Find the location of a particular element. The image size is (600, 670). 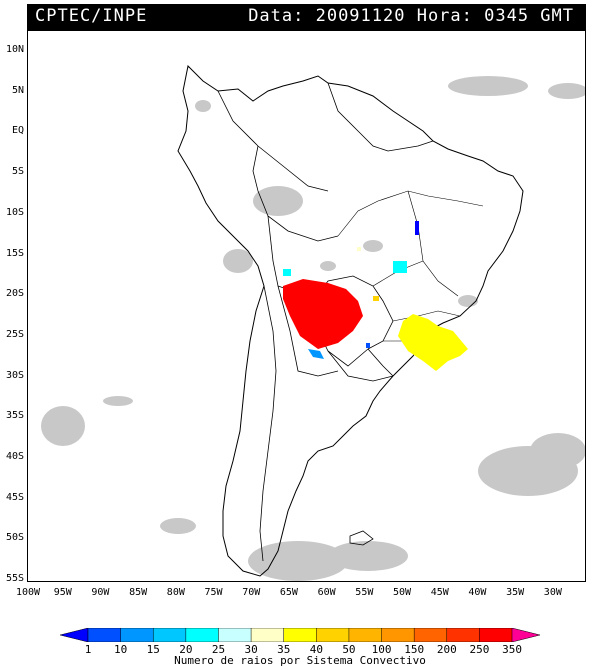

latitude-label: EQ is located at coordinates (17, 131).